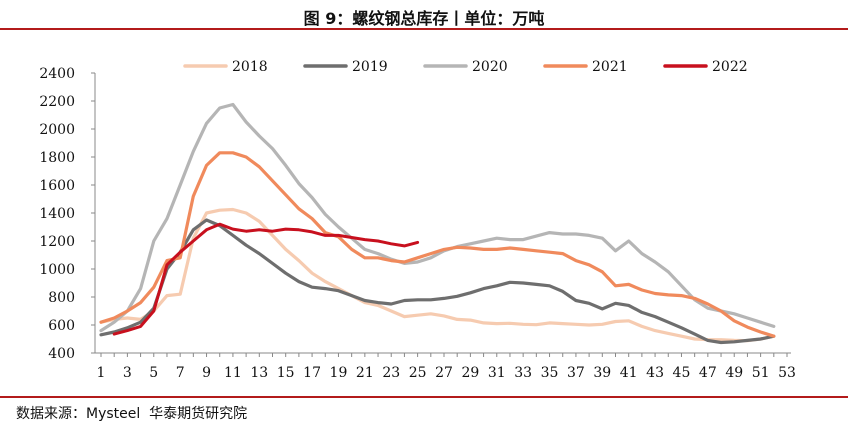 Image resolution: width=848 pixels, height=431 pixels. Describe the element at coordinates (610, 67) in the screenshot. I see `legend-label-2021: 2021` at that location.